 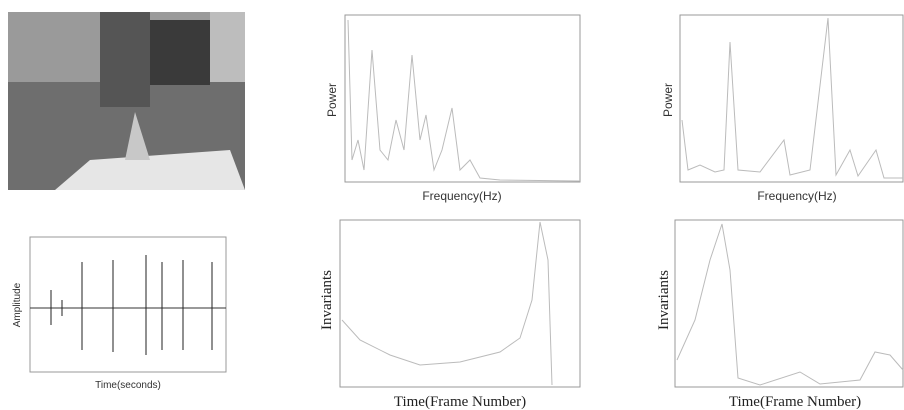 What do you see at coordinates (128, 385) in the screenshot?
I see `x-label: Time(seconds)` at bounding box center [128, 385].